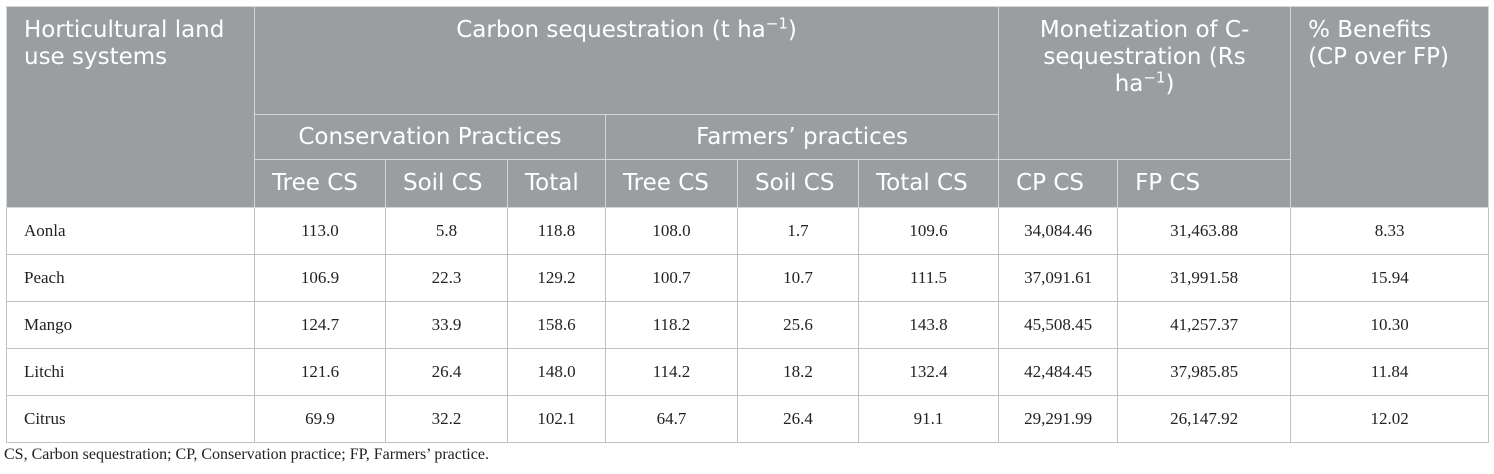  Describe the element at coordinates (130, 278) in the screenshot. I see `row-label: Peach` at that location.